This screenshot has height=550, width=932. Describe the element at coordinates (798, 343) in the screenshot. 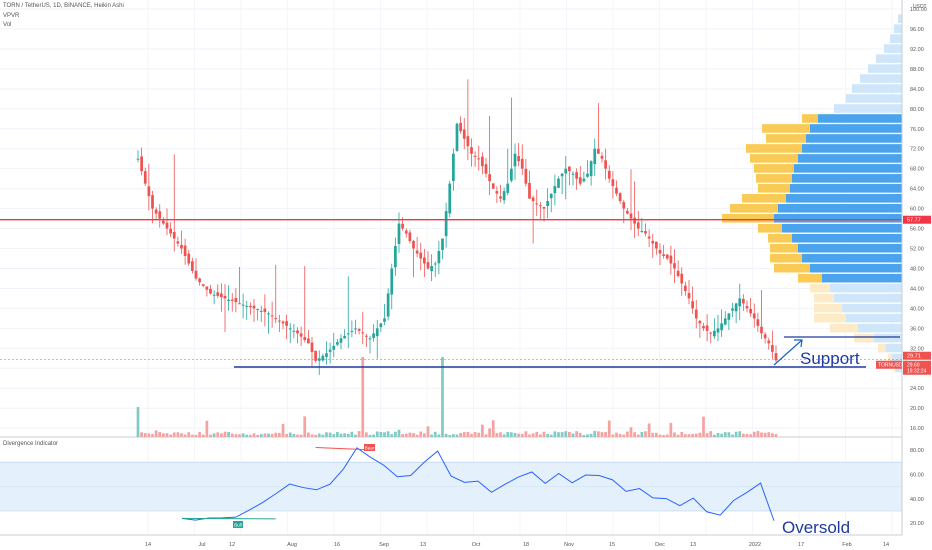

I see `arrow-head-icon` at that location.